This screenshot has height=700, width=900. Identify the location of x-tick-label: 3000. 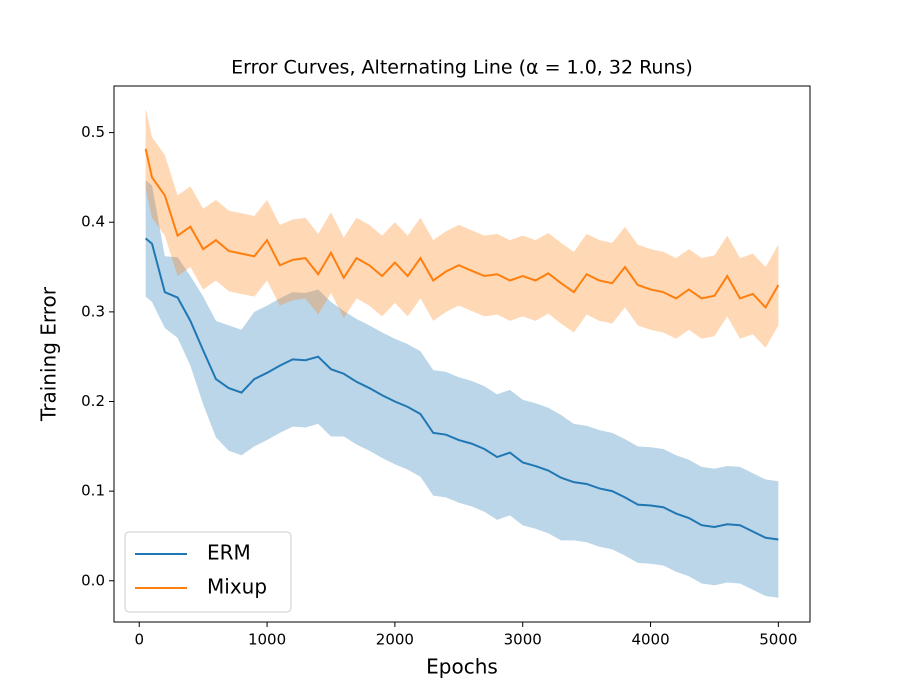
(523, 640).